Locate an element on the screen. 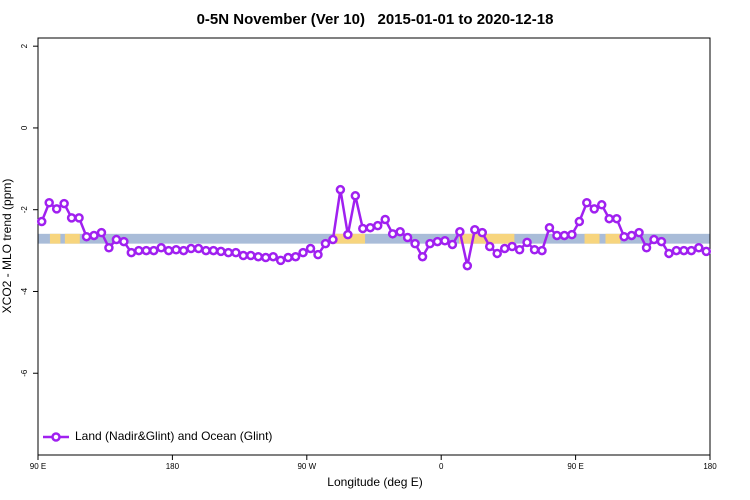 This screenshot has width=750, height=500. legend-label: Land (Nadir&Glint) and Ocean (Glint) is located at coordinates (173, 436).